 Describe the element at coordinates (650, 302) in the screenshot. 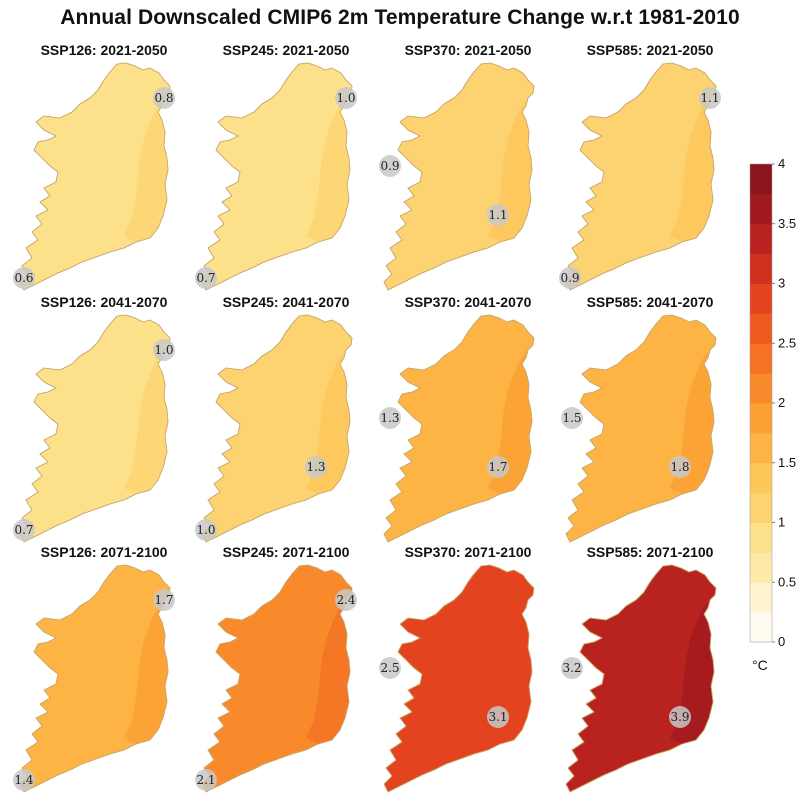

I see `panel-title: SSP585: 2041-2070` at that location.